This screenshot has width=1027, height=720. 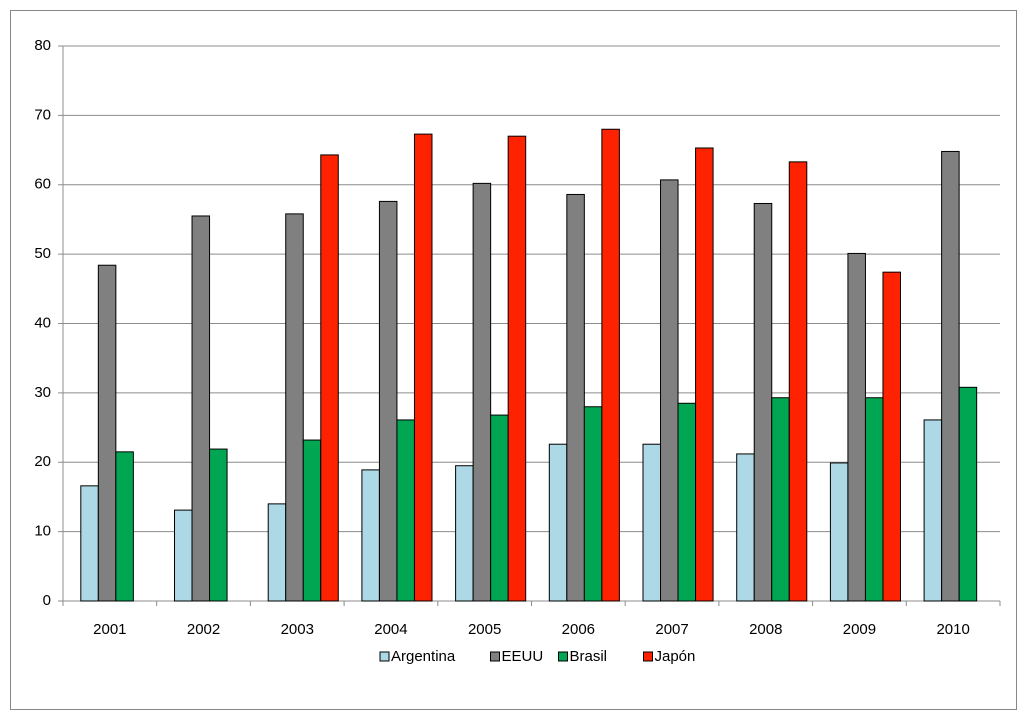 I want to click on x-tick-label: 2009, so click(x=859, y=629).